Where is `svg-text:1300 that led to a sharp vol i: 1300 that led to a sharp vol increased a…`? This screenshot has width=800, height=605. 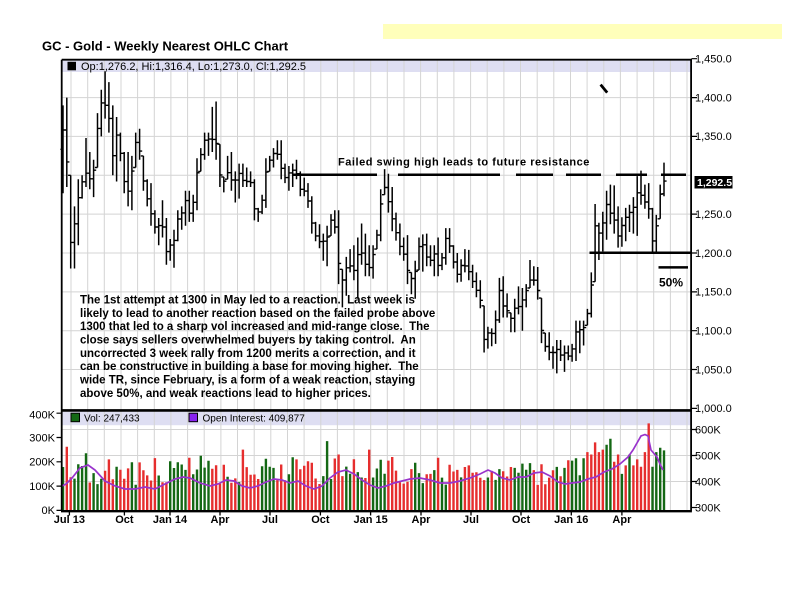
svg-text:1300 that led to a sharp vol i: 1300 that led to a sharp vol increased a… is located at coordinates (255, 327).